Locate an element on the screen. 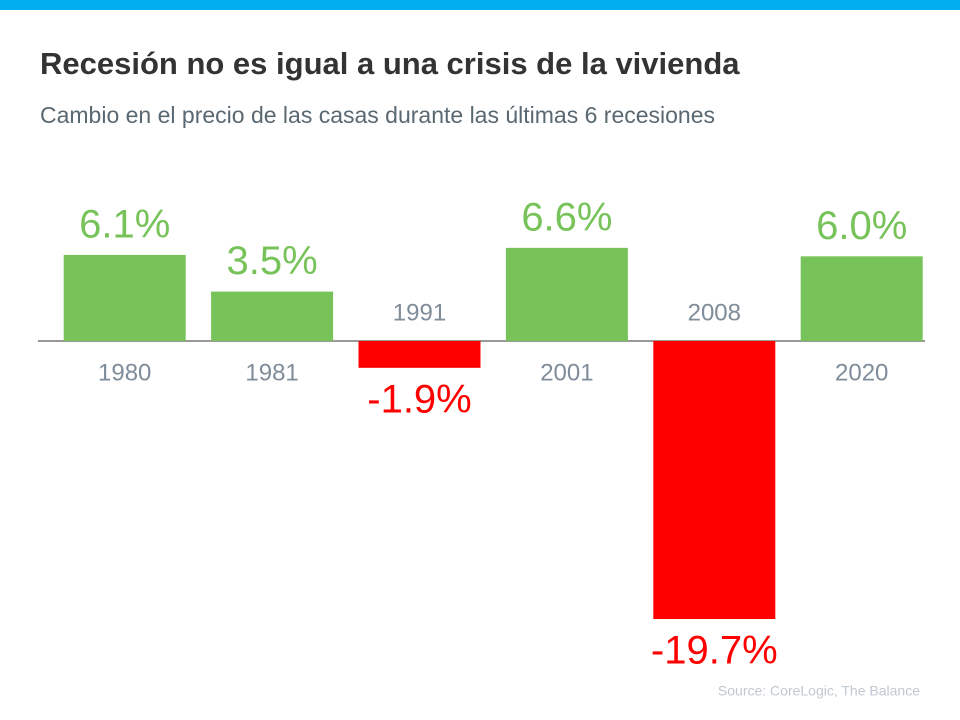  top-bar is located at coordinates (480, 5).